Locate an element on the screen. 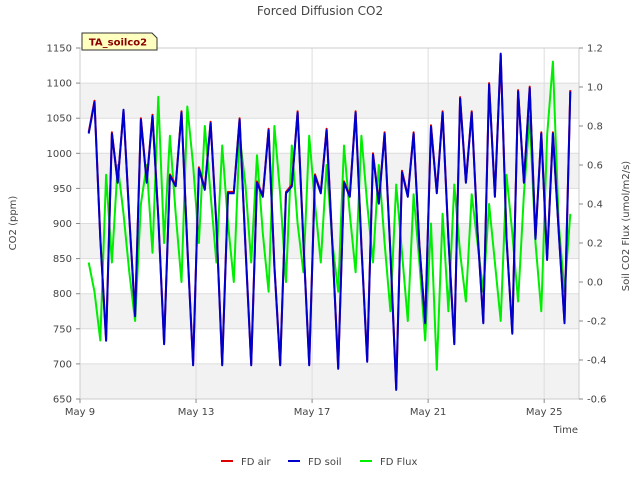  x-tick-label: May 17 is located at coordinates (312, 412).